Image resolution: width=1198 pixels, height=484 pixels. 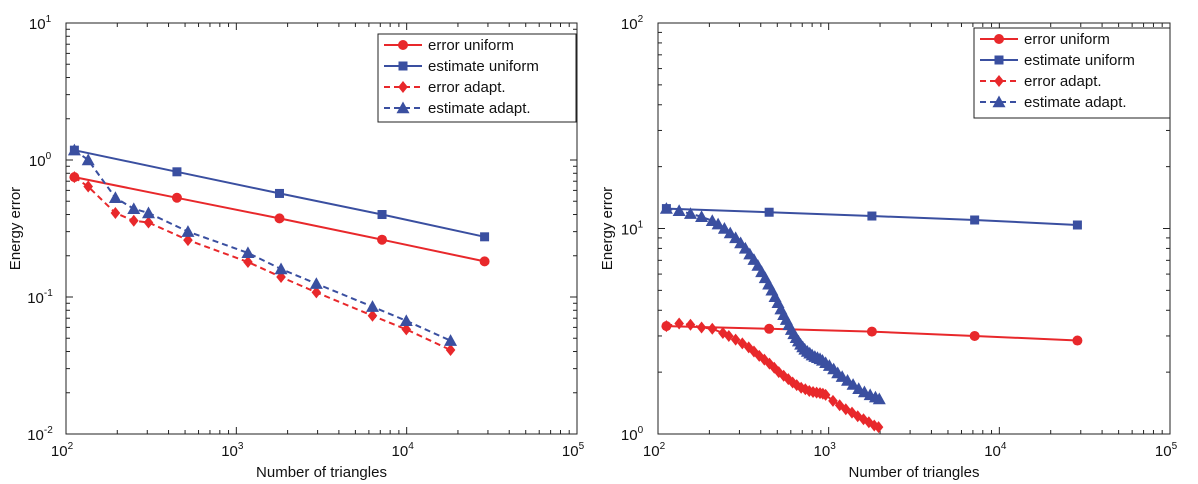 I want to click on series-estimate-uniform, so click(x=279, y=193).